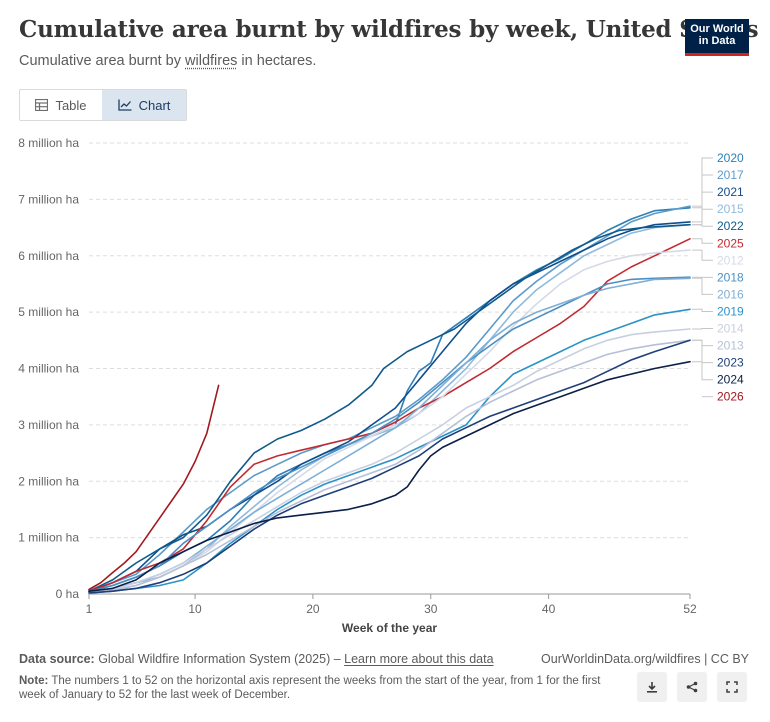  What do you see at coordinates (195, 609) in the screenshot?
I see `x-tick-label: 10` at bounding box center [195, 609].